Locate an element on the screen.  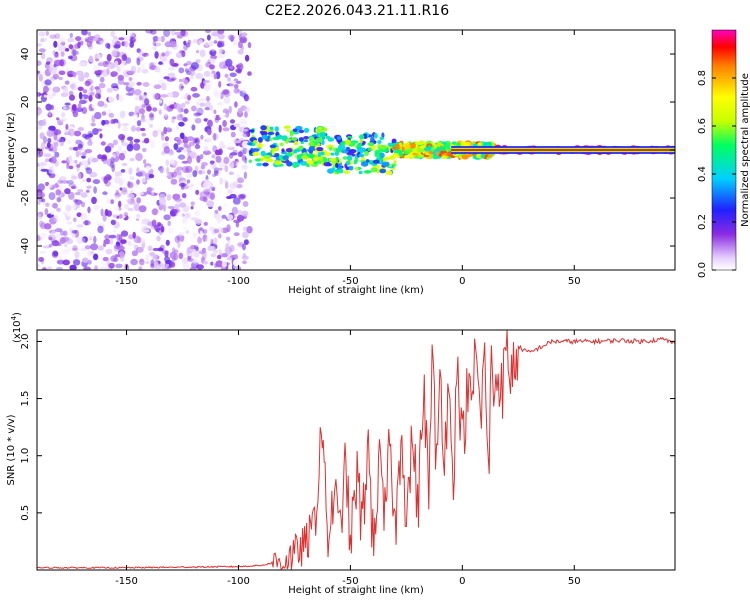
colorbar-tick-label: 0.2 is located at coordinates (702, 222).